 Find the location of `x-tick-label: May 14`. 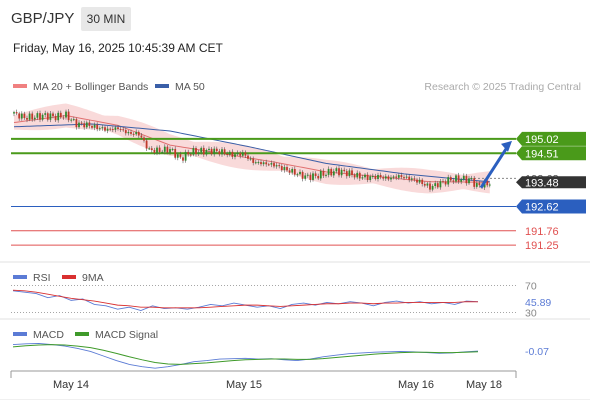

x-tick-label: May 14 is located at coordinates (71, 385).